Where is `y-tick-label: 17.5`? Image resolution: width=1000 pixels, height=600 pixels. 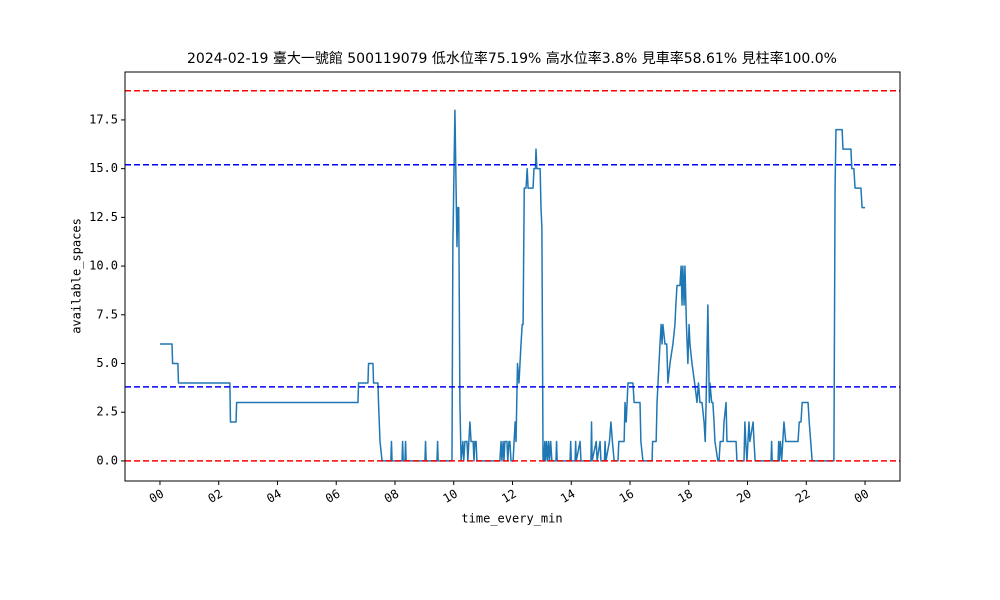
y-tick-label: 17.5 is located at coordinates (103, 119).